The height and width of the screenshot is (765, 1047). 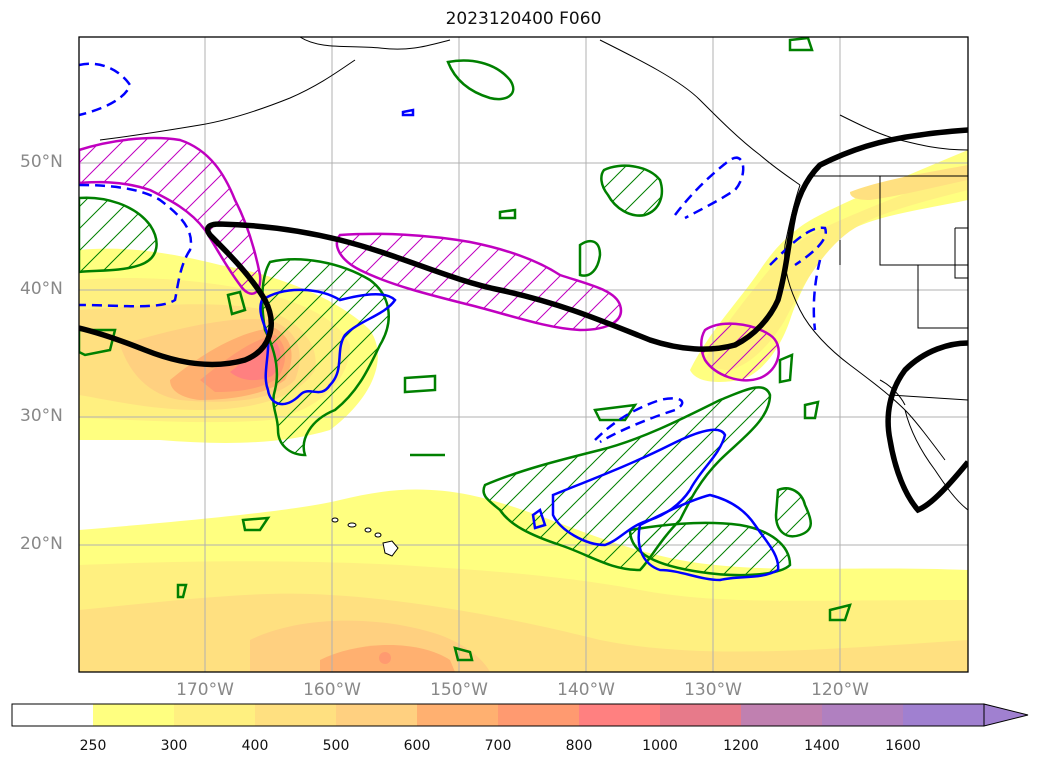 What do you see at coordinates (498, 746) in the screenshot?
I see `colorbar-tick-label: 700` at bounding box center [498, 746].